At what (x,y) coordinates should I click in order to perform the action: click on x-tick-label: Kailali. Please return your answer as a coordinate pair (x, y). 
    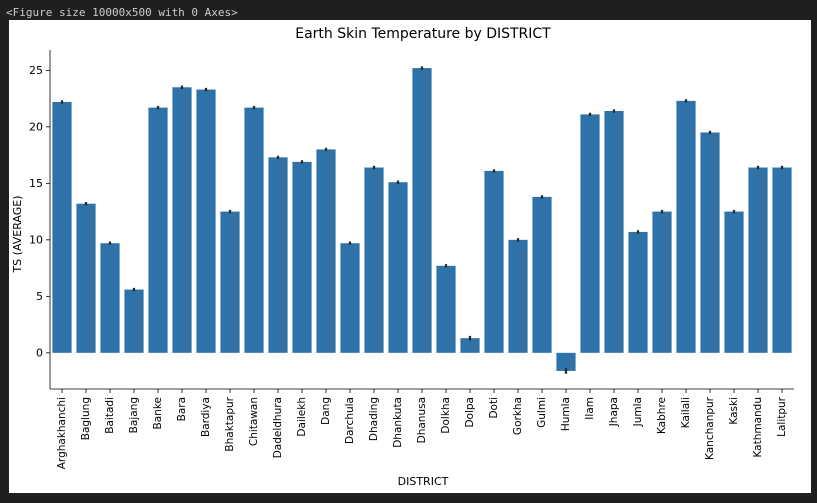
    Looking at the image, I should click on (686, 412).